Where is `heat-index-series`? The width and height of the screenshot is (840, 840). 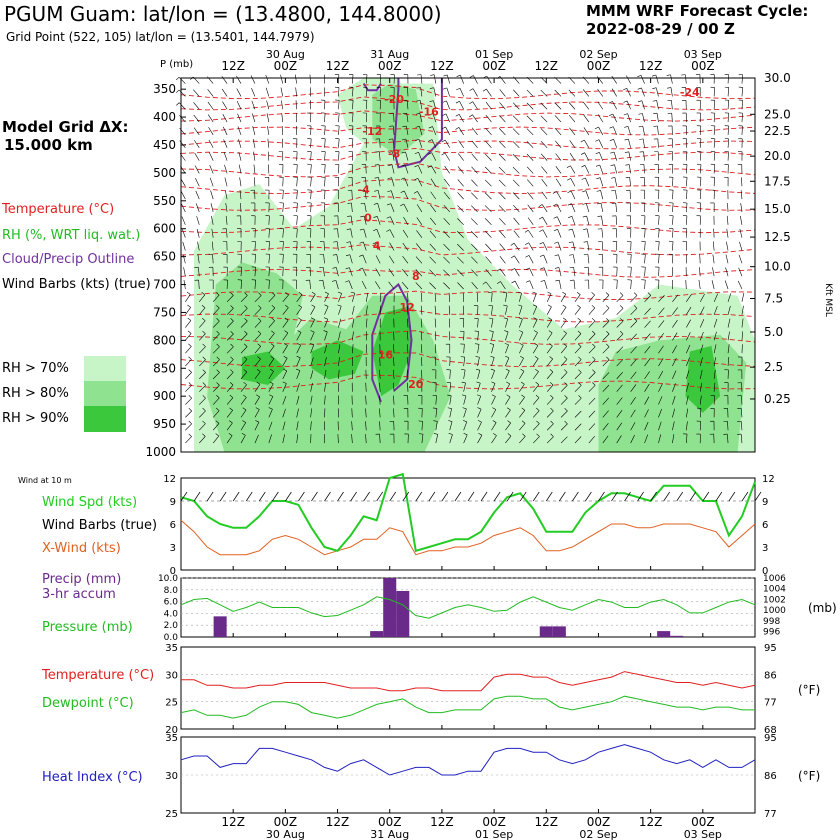 heat-index-series is located at coordinates (468, 760).